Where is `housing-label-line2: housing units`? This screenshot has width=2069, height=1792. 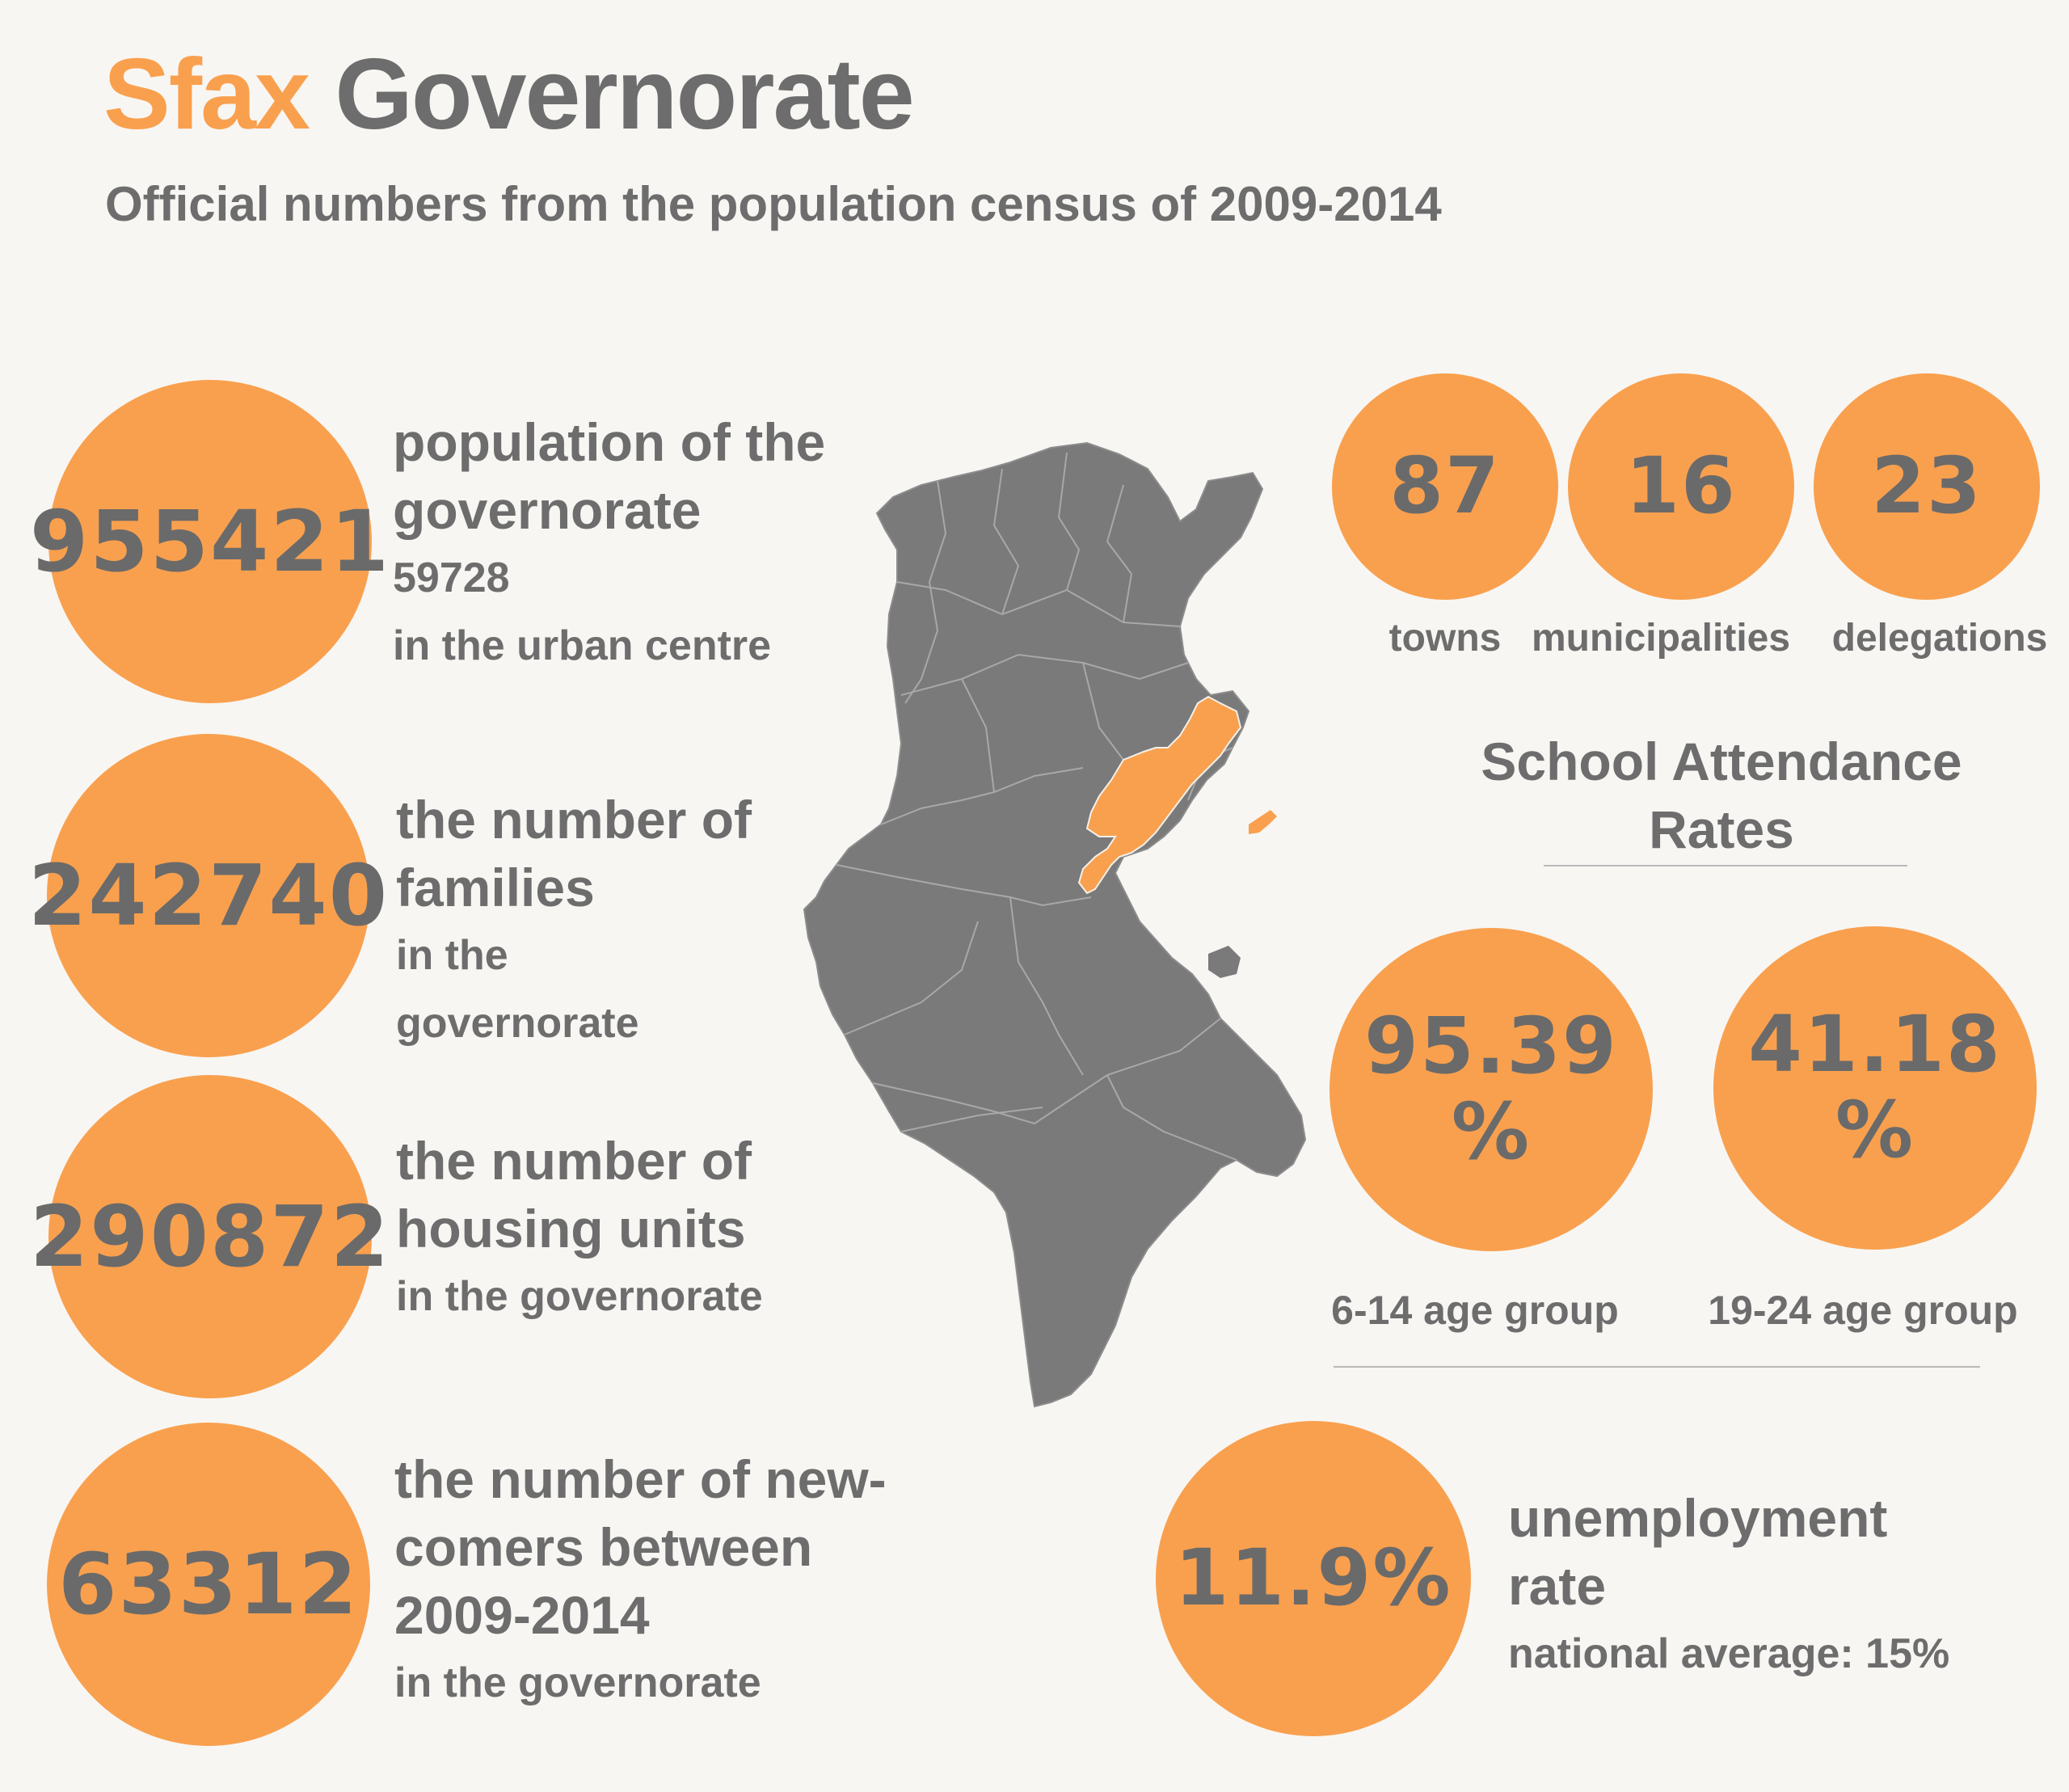 housing-label-line2: housing units is located at coordinates (571, 1229).